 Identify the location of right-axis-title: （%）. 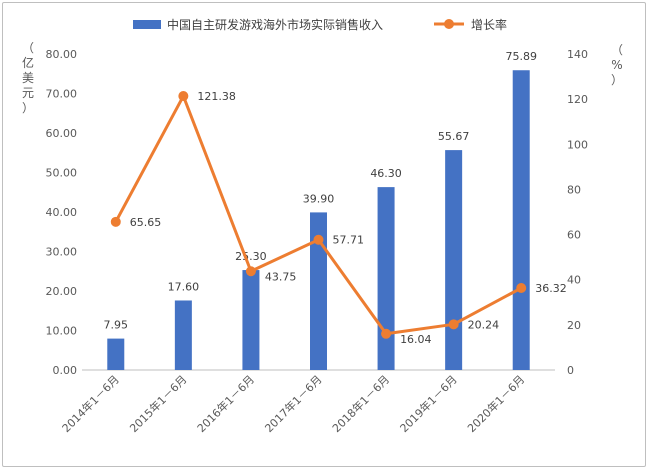
(617, 65).